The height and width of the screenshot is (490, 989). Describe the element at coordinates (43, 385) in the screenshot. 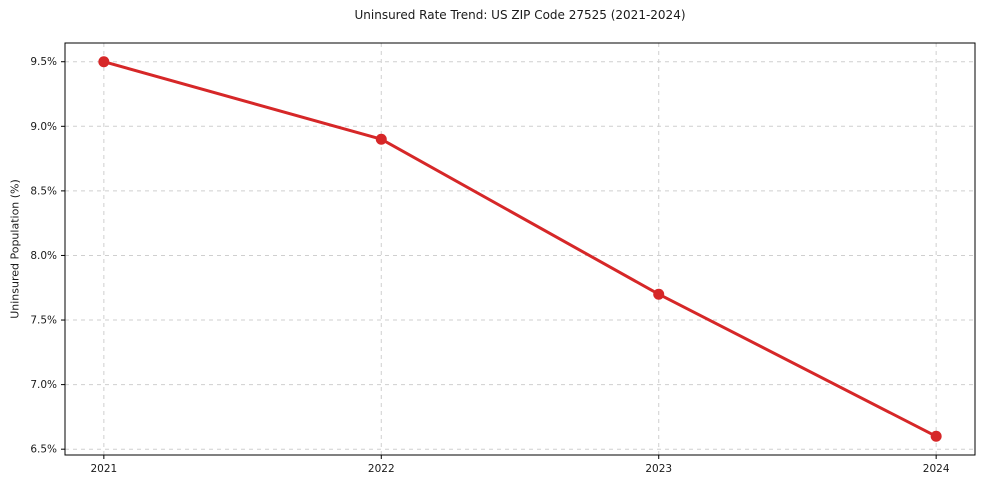

I see `y-tick-label: 7.0%` at that location.